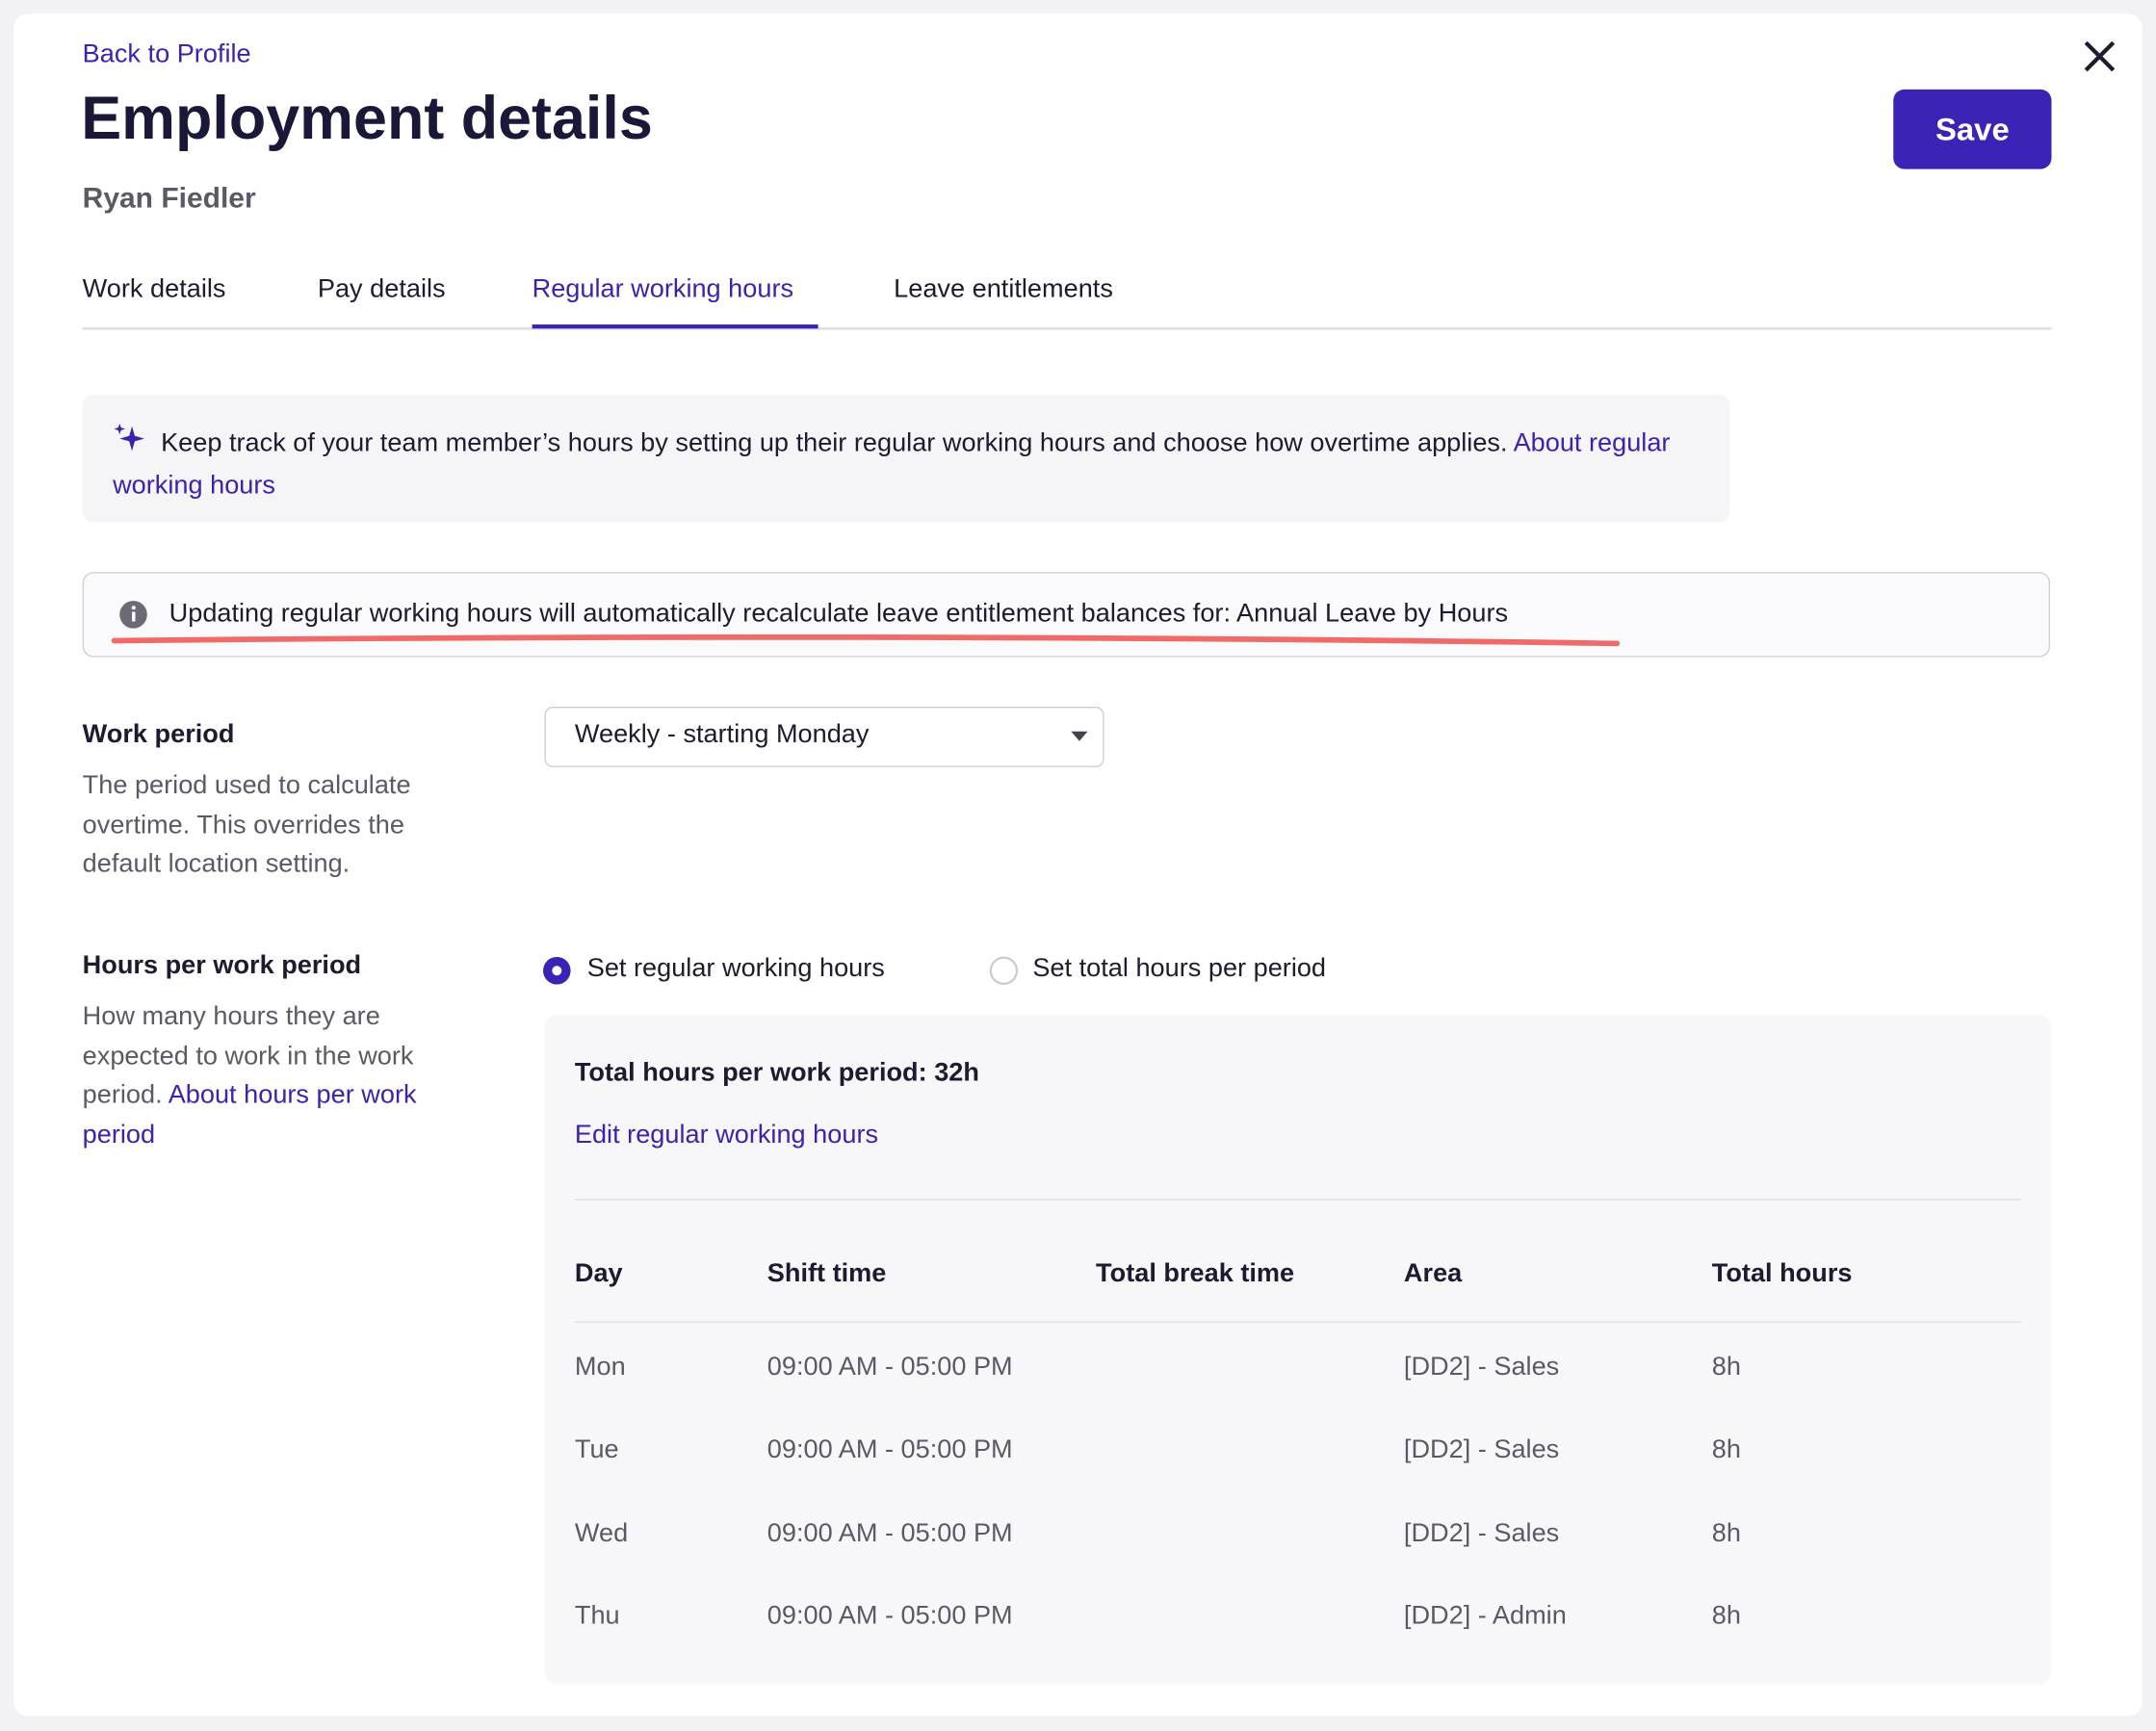  What do you see at coordinates (1195, 1274) in the screenshot?
I see `table-header: Total break time` at bounding box center [1195, 1274].